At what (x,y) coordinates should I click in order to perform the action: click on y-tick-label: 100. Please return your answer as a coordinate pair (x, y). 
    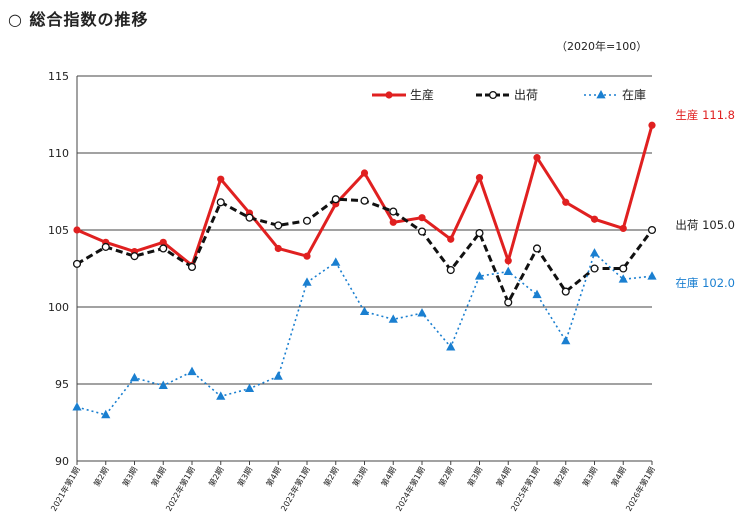
    Looking at the image, I should click on (58, 307).